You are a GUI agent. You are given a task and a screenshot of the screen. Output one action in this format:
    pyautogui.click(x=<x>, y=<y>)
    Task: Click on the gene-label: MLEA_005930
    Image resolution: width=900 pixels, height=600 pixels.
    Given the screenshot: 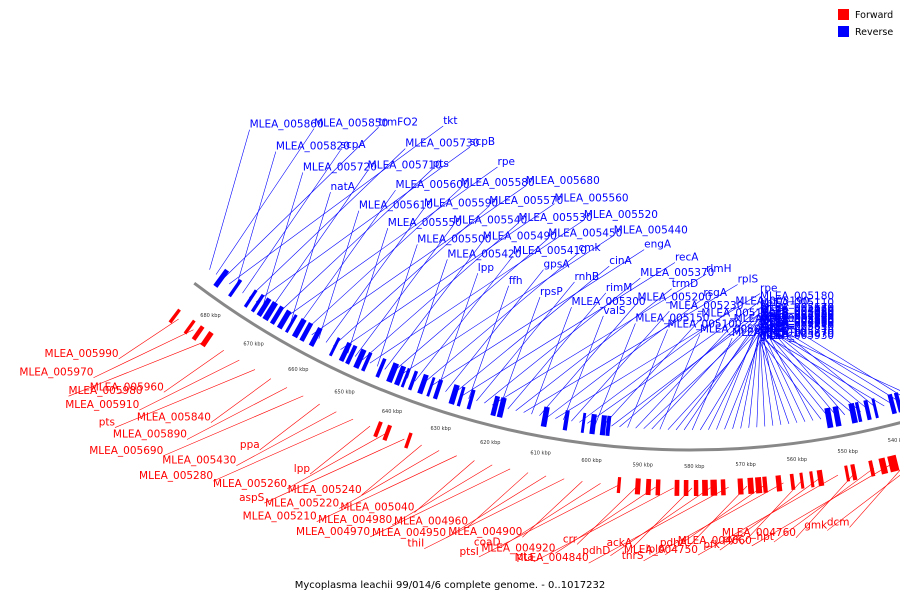 What is the action you would take?
    pyautogui.click(x=797, y=336)
    